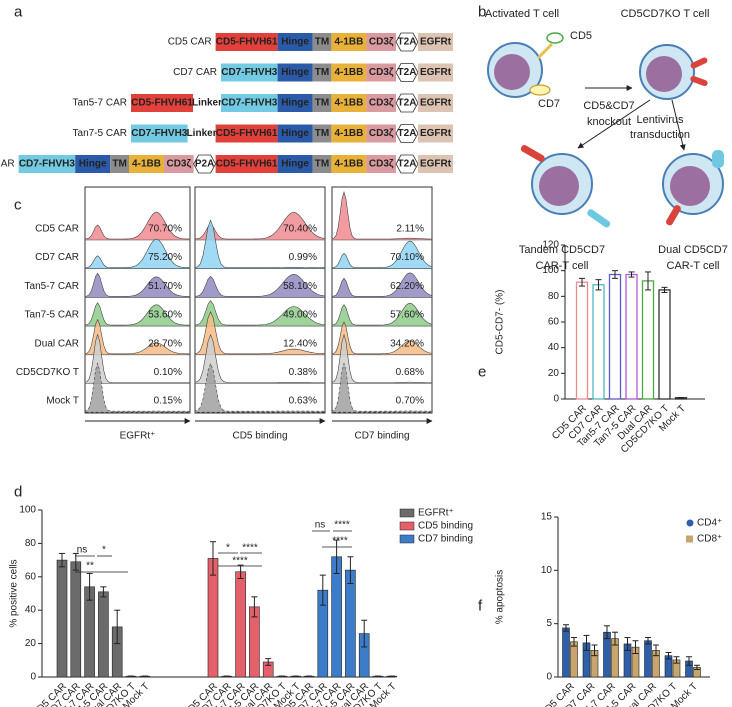 The image size is (732, 707). I want to click on part-label: CD7-FHVH3, so click(249, 72).